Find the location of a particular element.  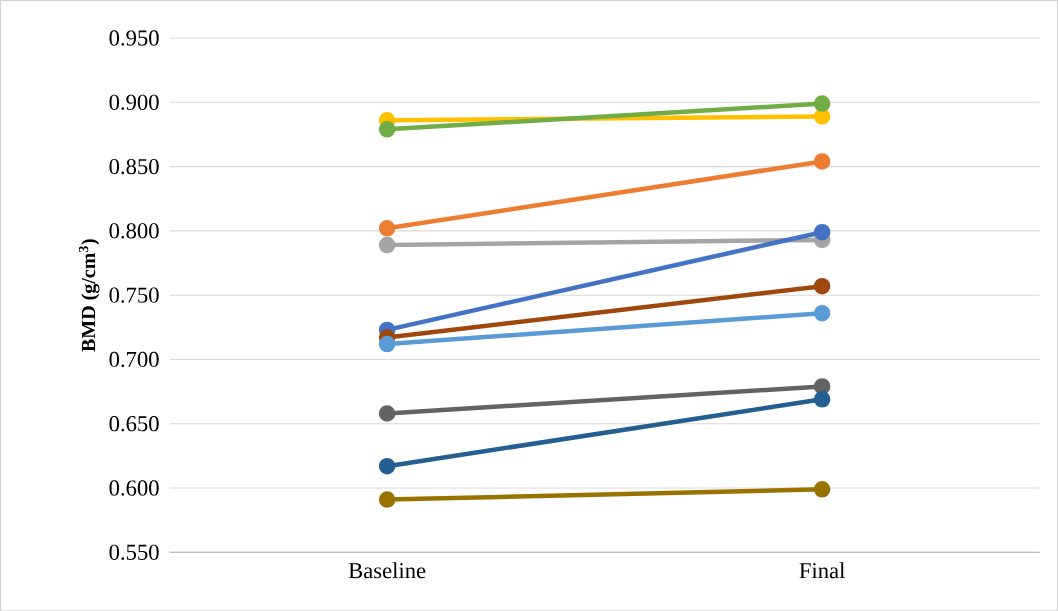

y-tick-label: 0.800 is located at coordinates (134, 231).